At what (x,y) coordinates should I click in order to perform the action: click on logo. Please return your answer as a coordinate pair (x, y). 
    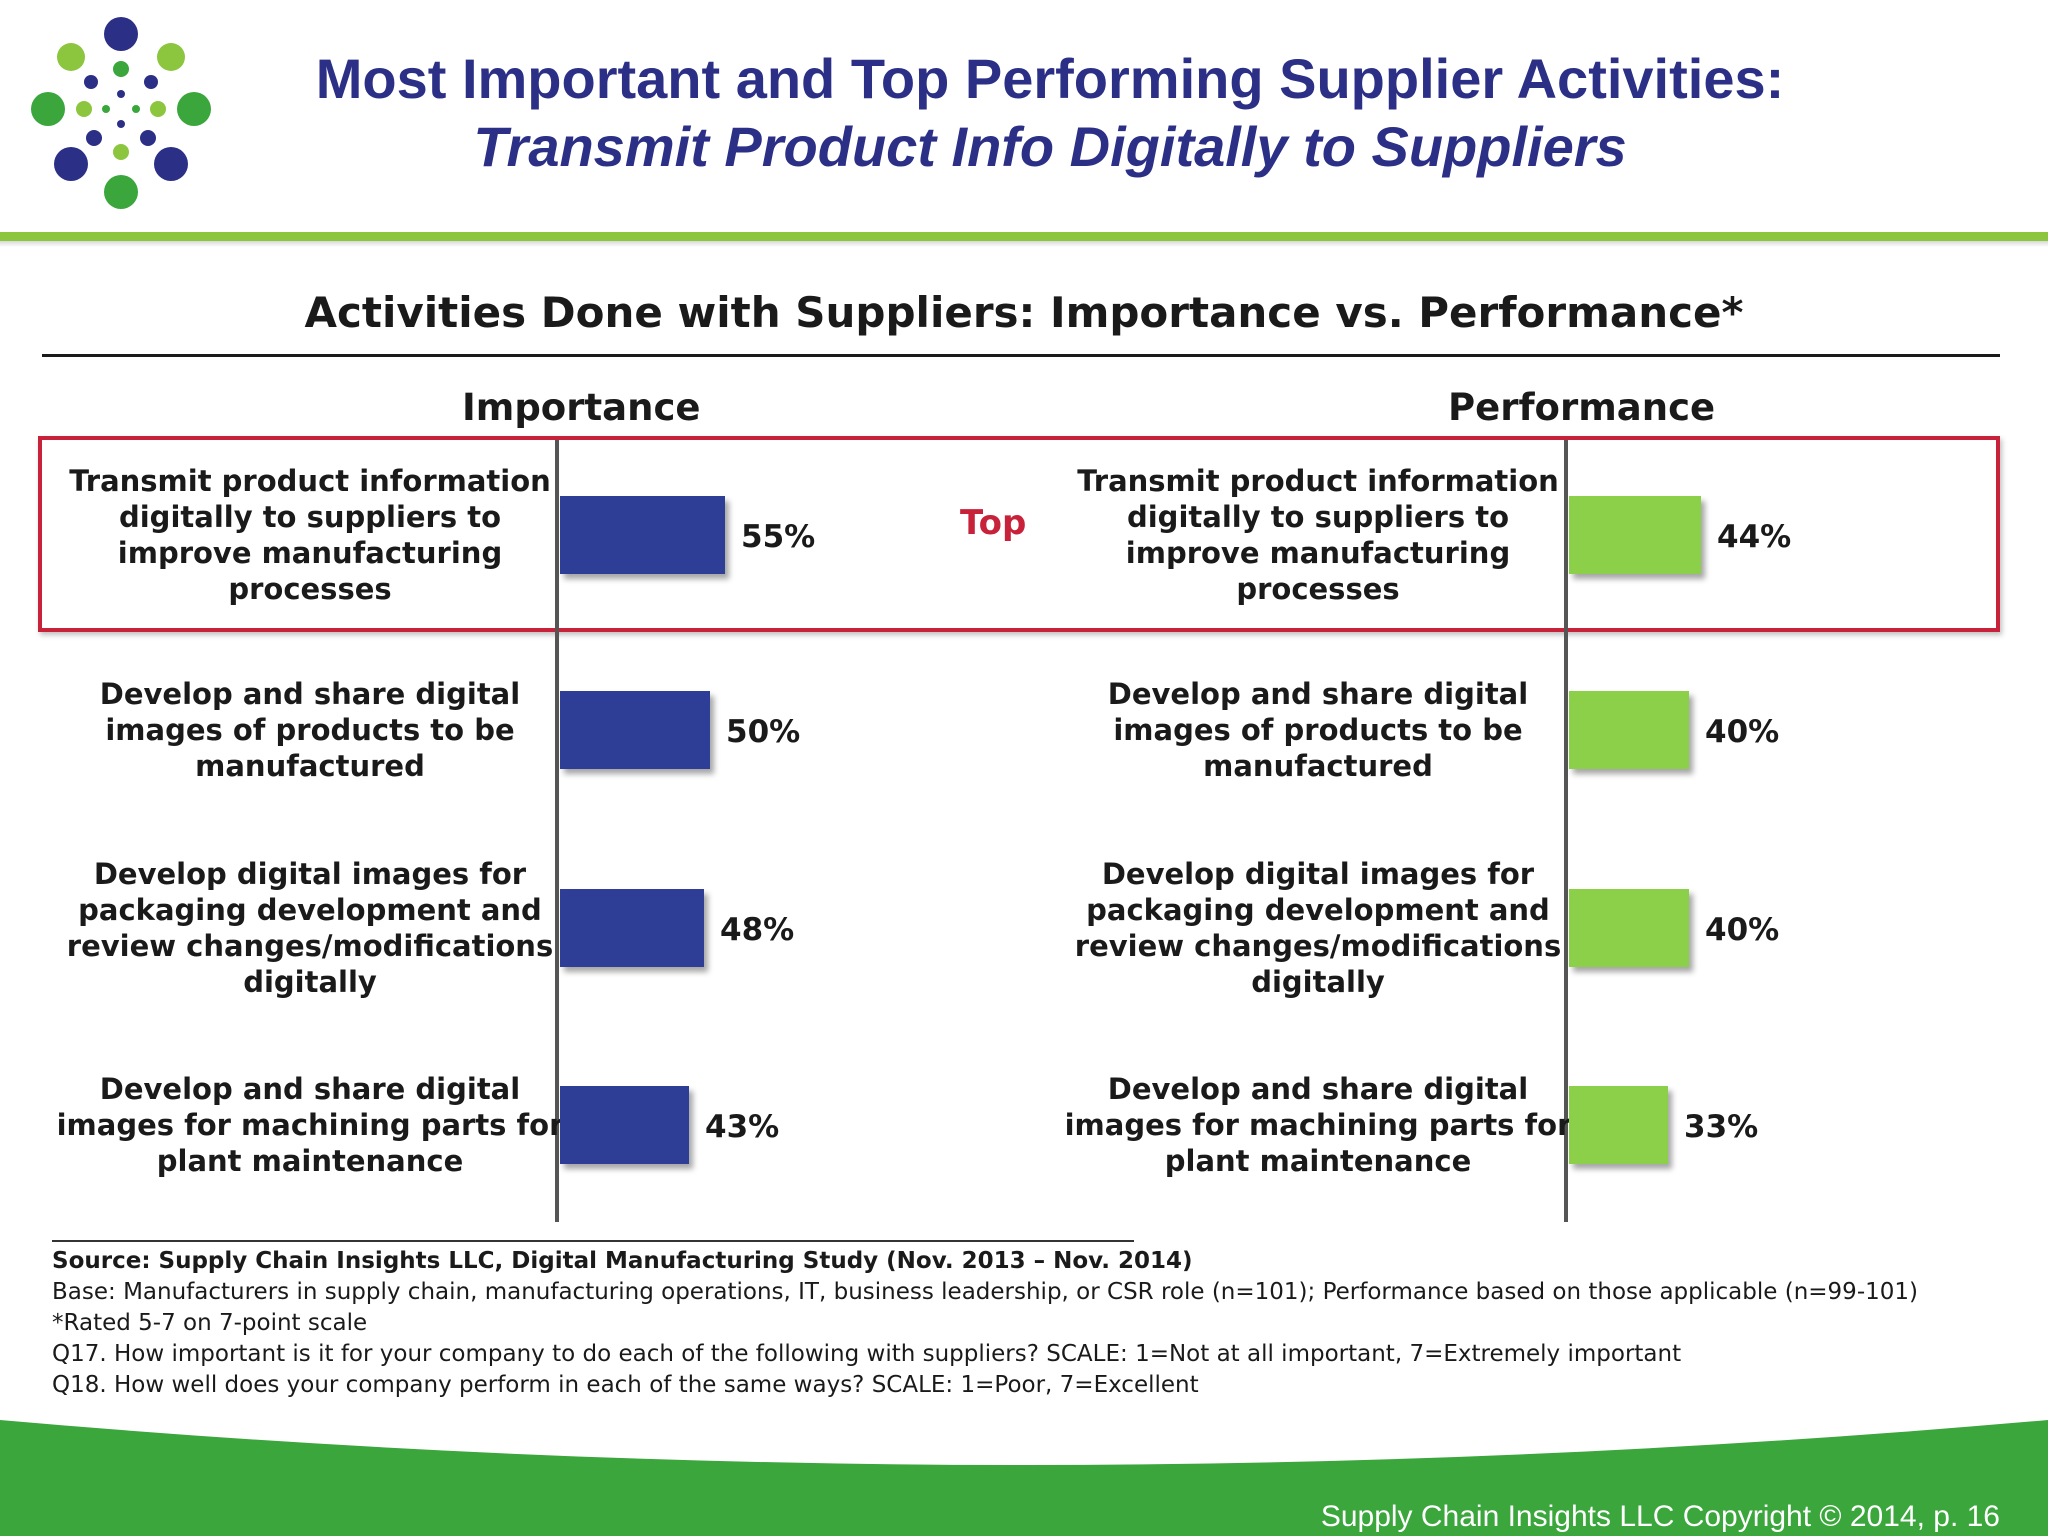
    Looking at the image, I should click on (121, 113).